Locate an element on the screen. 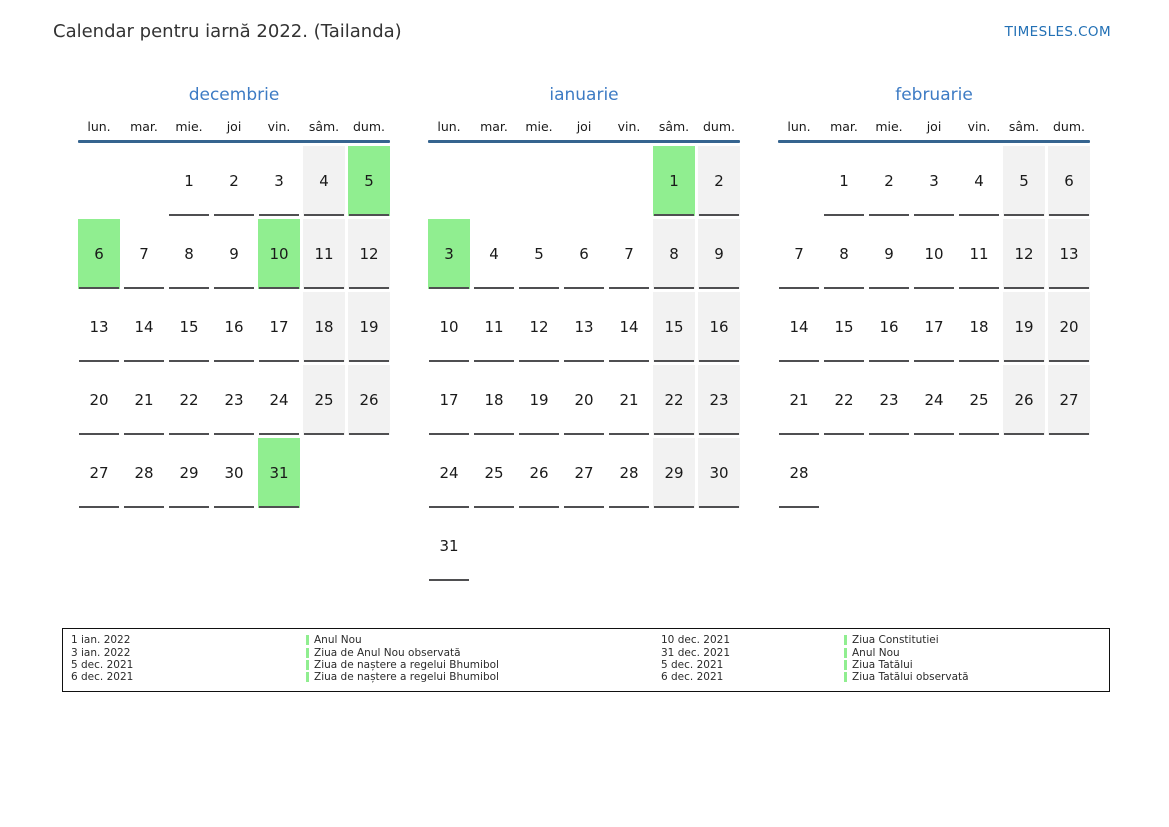  legend-date: 6 dec. 2021 is located at coordinates (102, 677).